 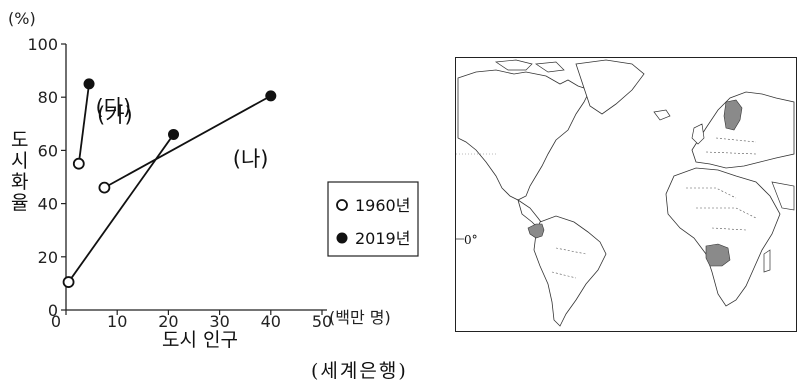 I want to click on legend-box, so click(x=373, y=219).